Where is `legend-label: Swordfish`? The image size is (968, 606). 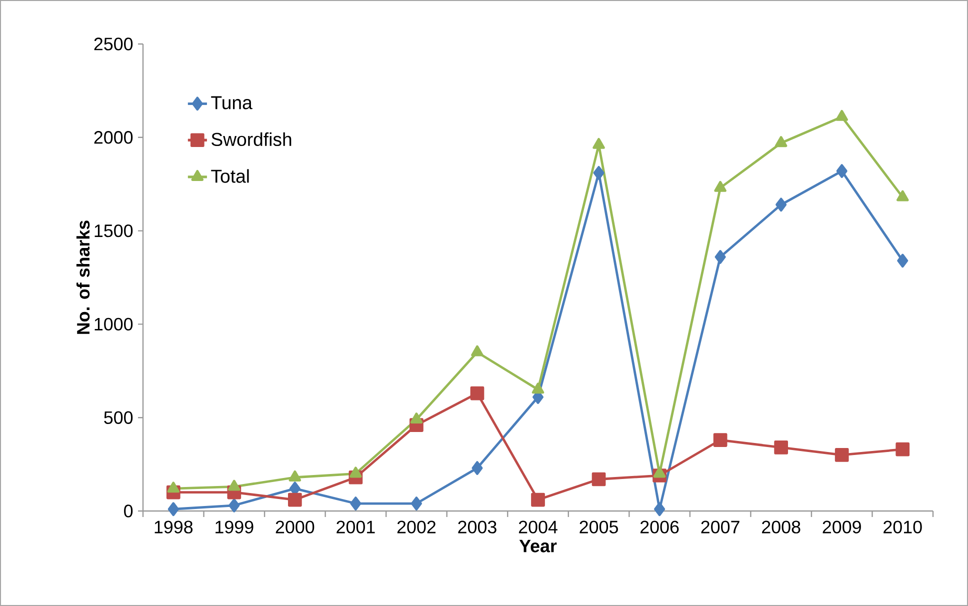 legend-label: Swordfish is located at coordinates (252, 139).